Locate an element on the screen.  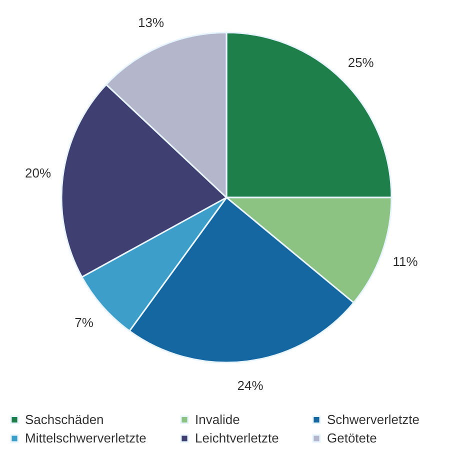
legend-label: Sachschäden is located at coordinates (64, 419).